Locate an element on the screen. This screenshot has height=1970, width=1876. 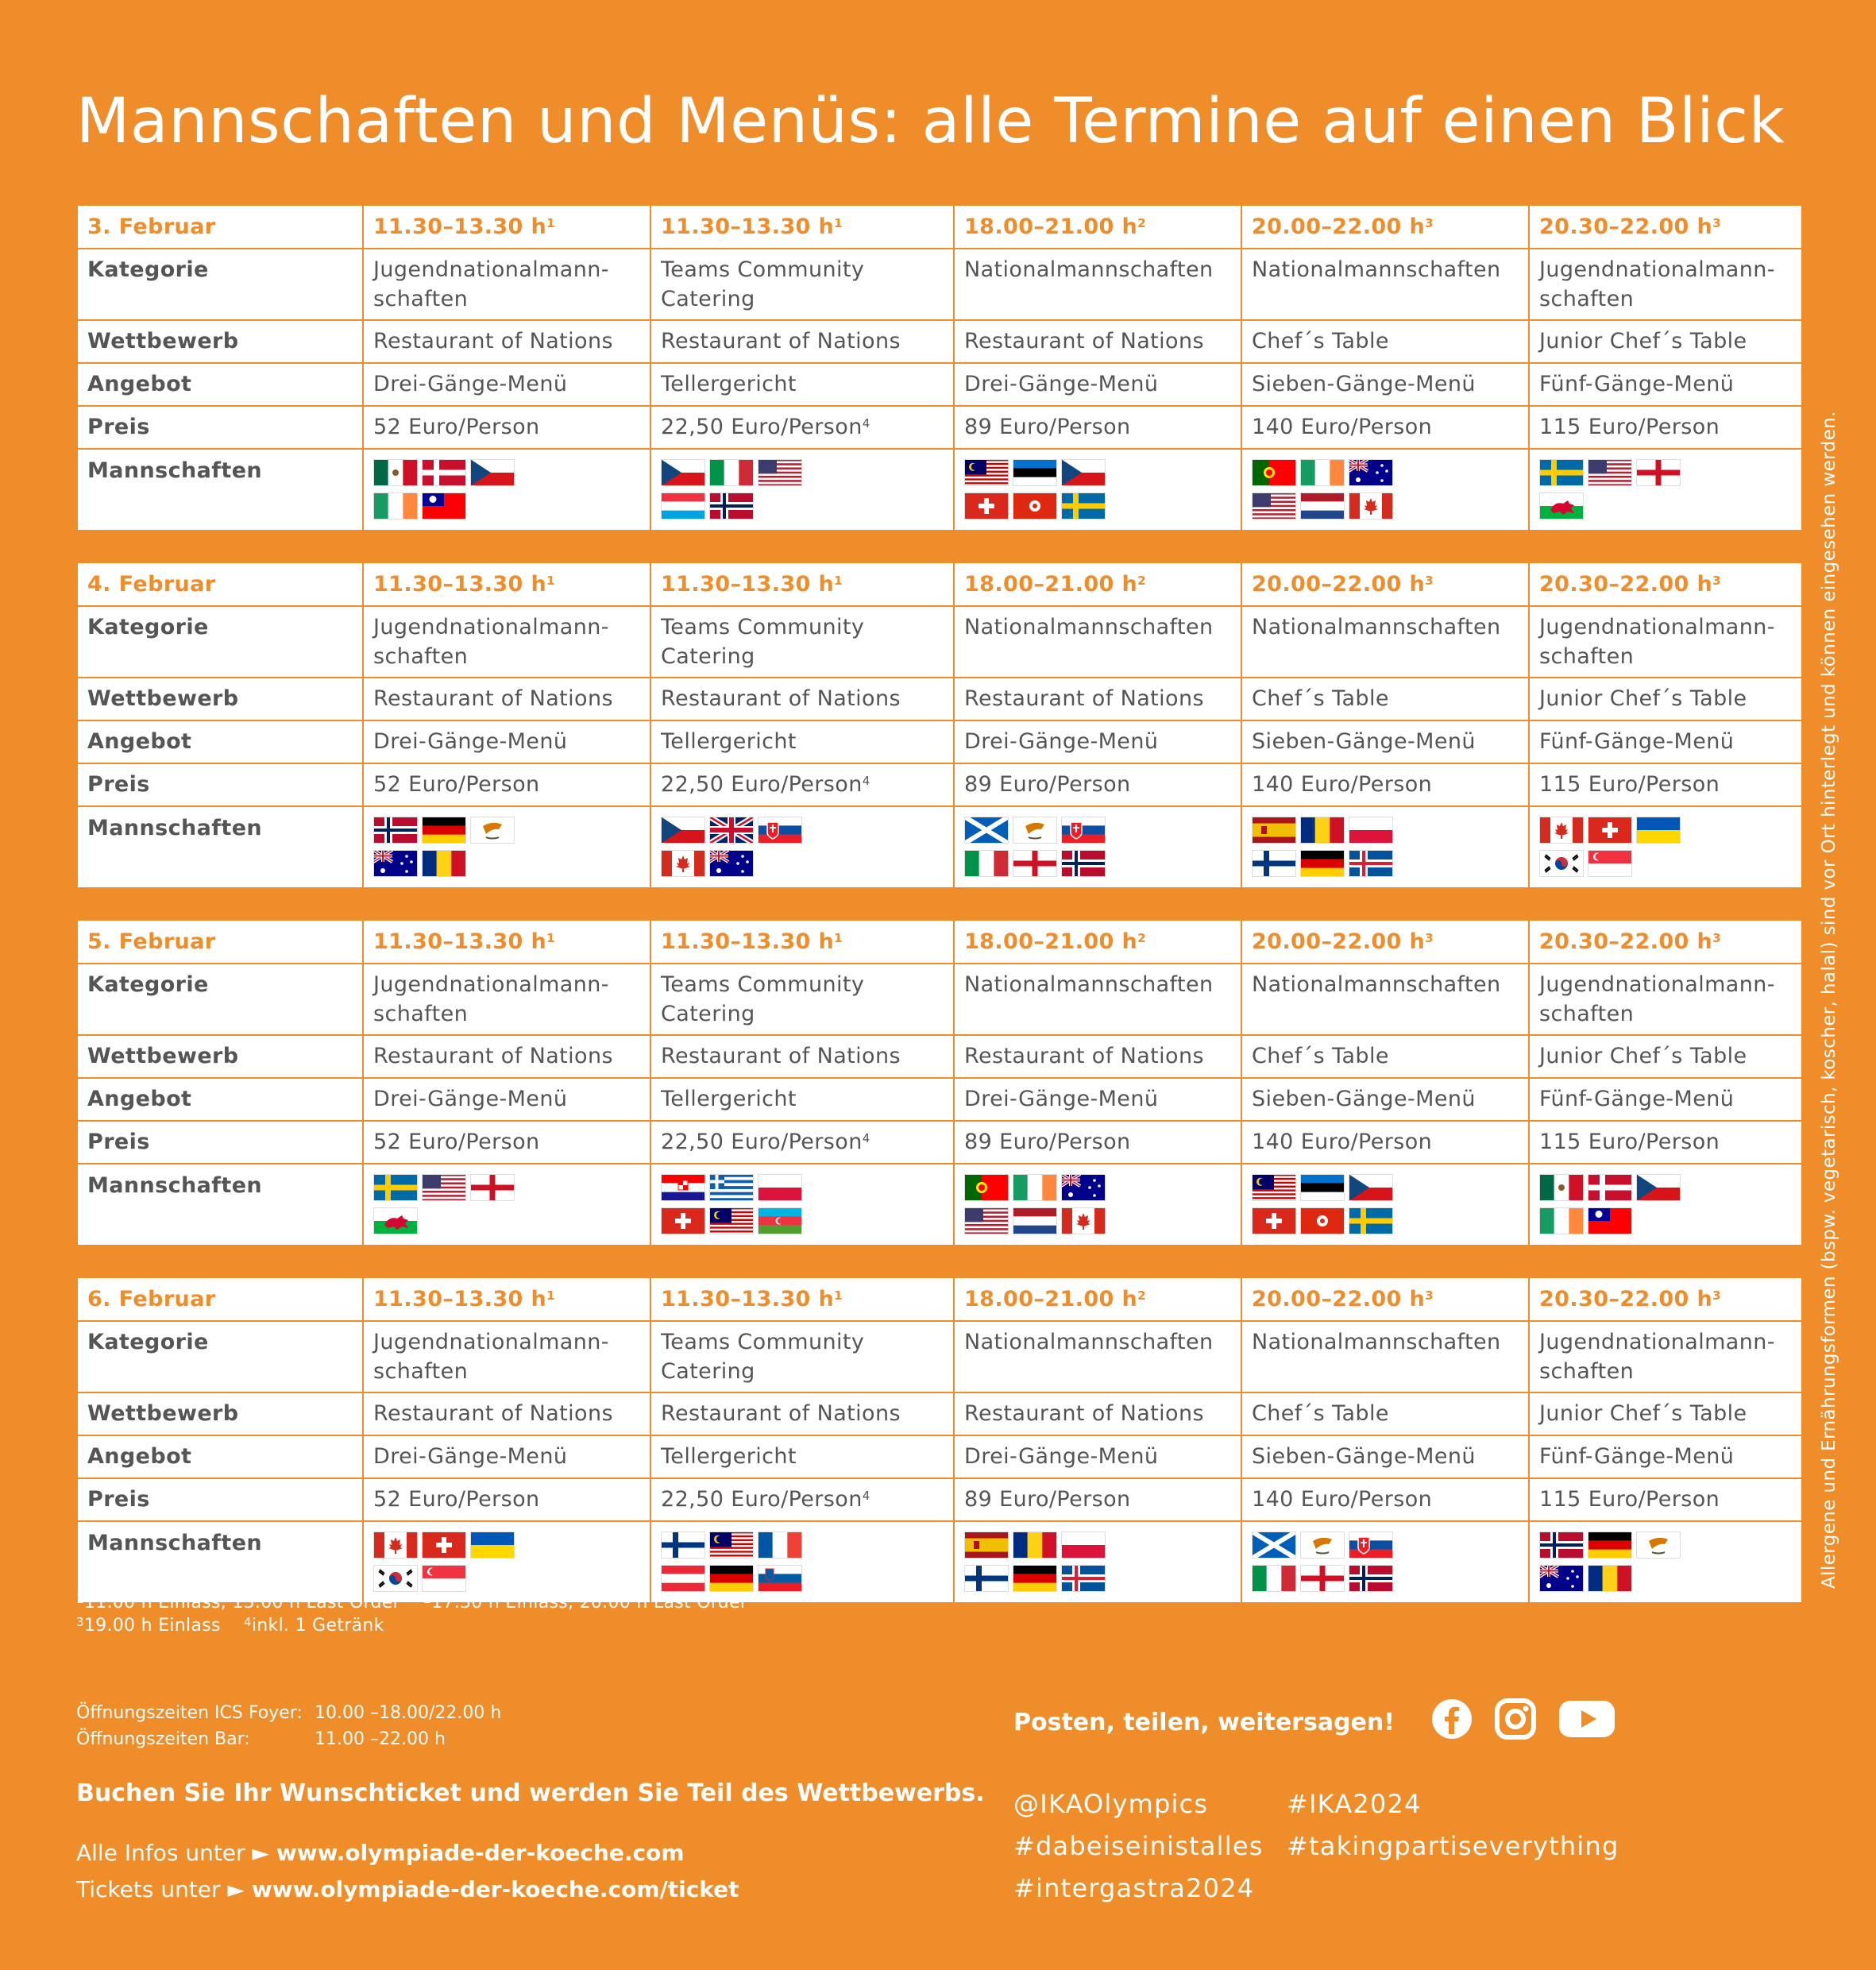
flag-uk-icon is located at coordinates (731, 830).